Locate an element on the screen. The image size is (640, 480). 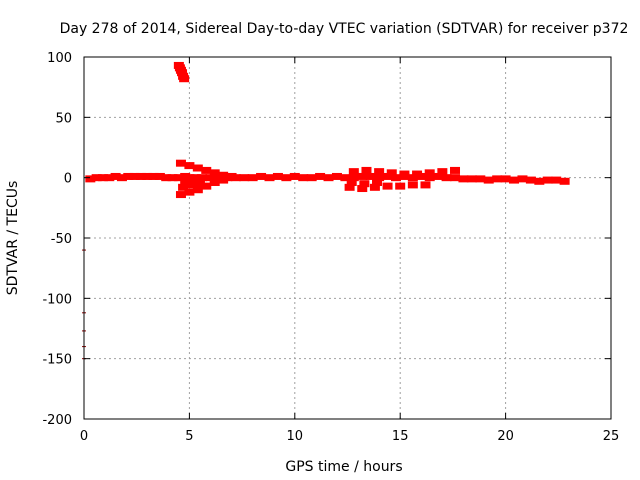
x-tick-label: 15 is located at coordinates (400, 436).